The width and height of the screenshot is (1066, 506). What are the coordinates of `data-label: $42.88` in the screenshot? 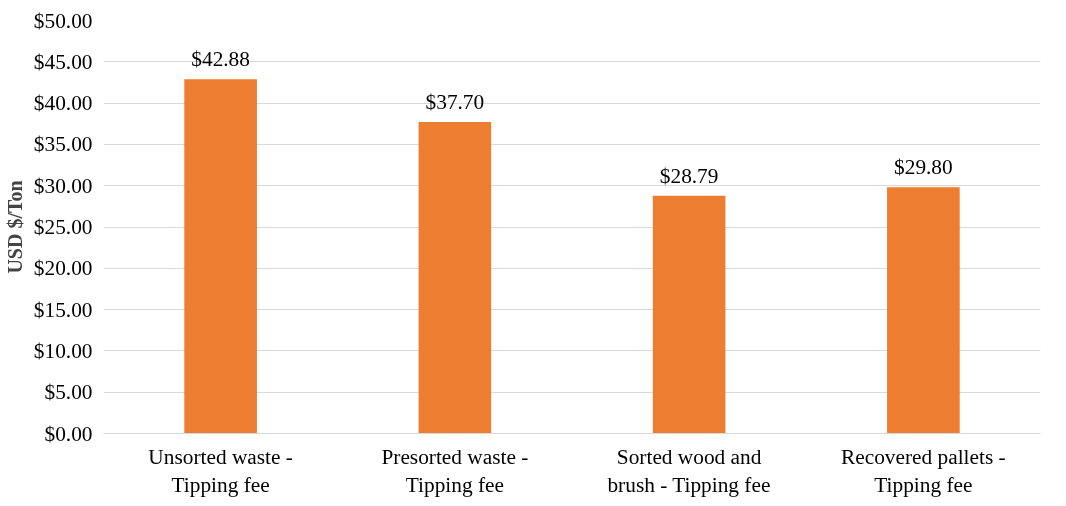 It's located at (220, 59).